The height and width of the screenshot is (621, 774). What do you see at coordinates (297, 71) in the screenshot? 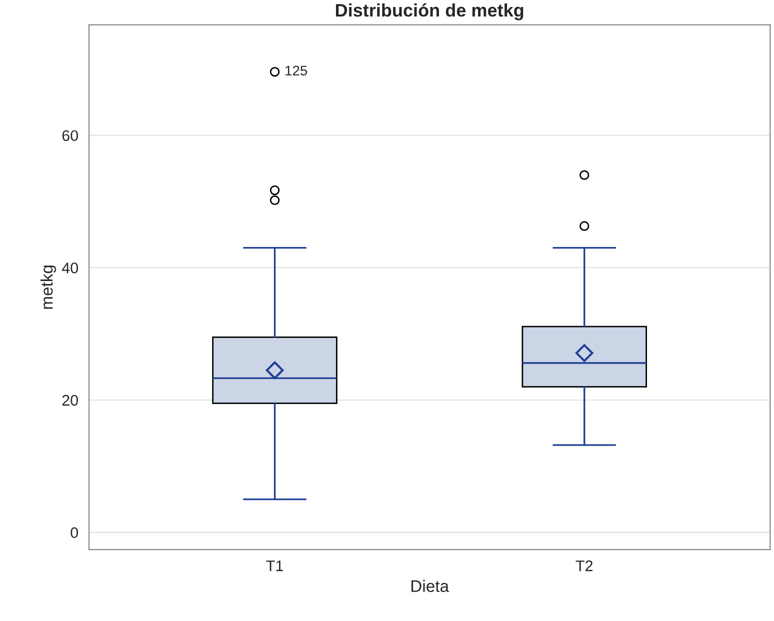
I see `annotation: 125` at bounding box center [297, 71].